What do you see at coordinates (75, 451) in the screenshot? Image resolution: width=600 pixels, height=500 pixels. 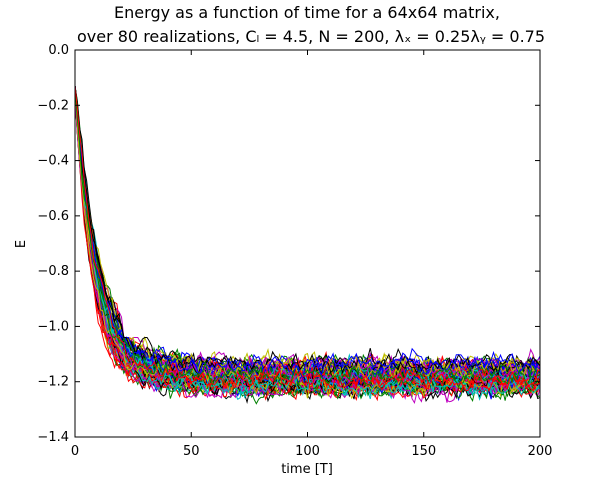 I see `x-tick-label: 0` at bounding box center [75, 451].